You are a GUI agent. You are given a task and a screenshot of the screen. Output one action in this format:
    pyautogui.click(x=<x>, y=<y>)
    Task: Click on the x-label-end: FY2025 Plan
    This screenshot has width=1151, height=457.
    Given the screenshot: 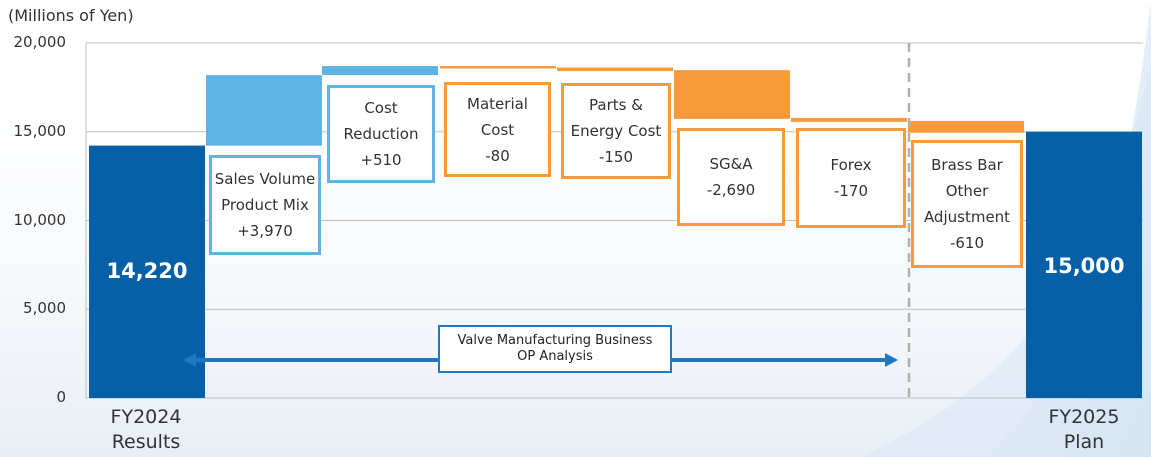 What is the action you would take?
    pyautogui.click(x=1084, y=430)
    